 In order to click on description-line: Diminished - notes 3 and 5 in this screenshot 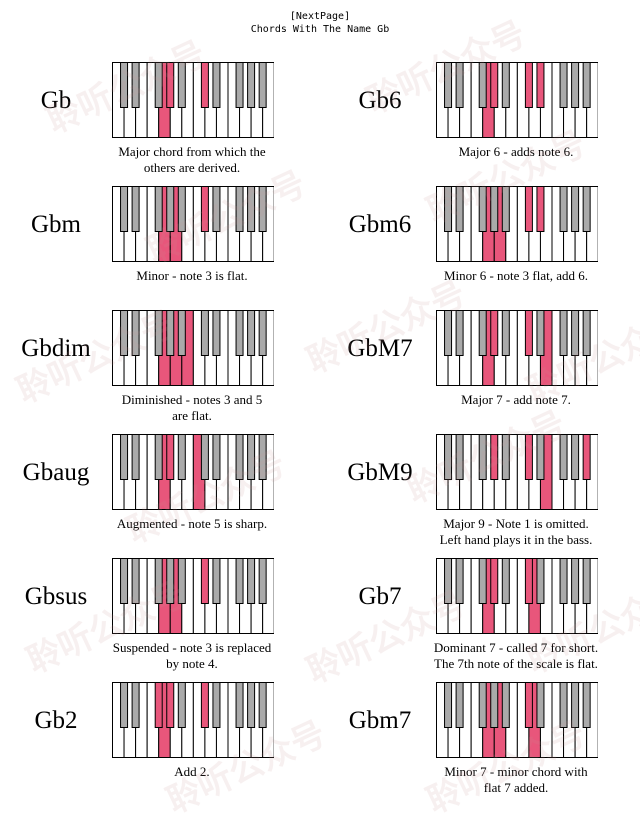, I will do `click(192, 399)`.